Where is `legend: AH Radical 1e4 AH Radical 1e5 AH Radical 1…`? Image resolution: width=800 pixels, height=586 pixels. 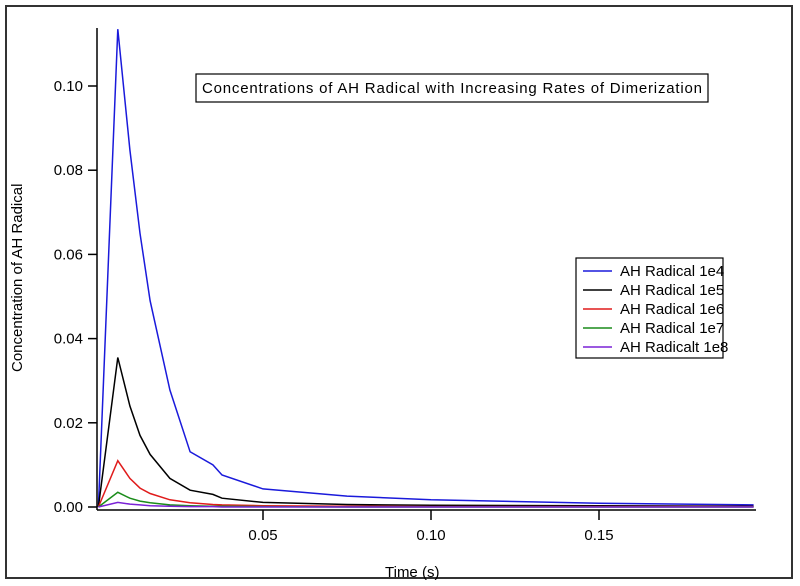 legend: AH Radical 1e4 AH Radical 1e5 AH Radical 1… is located at coordinates (651, 308).